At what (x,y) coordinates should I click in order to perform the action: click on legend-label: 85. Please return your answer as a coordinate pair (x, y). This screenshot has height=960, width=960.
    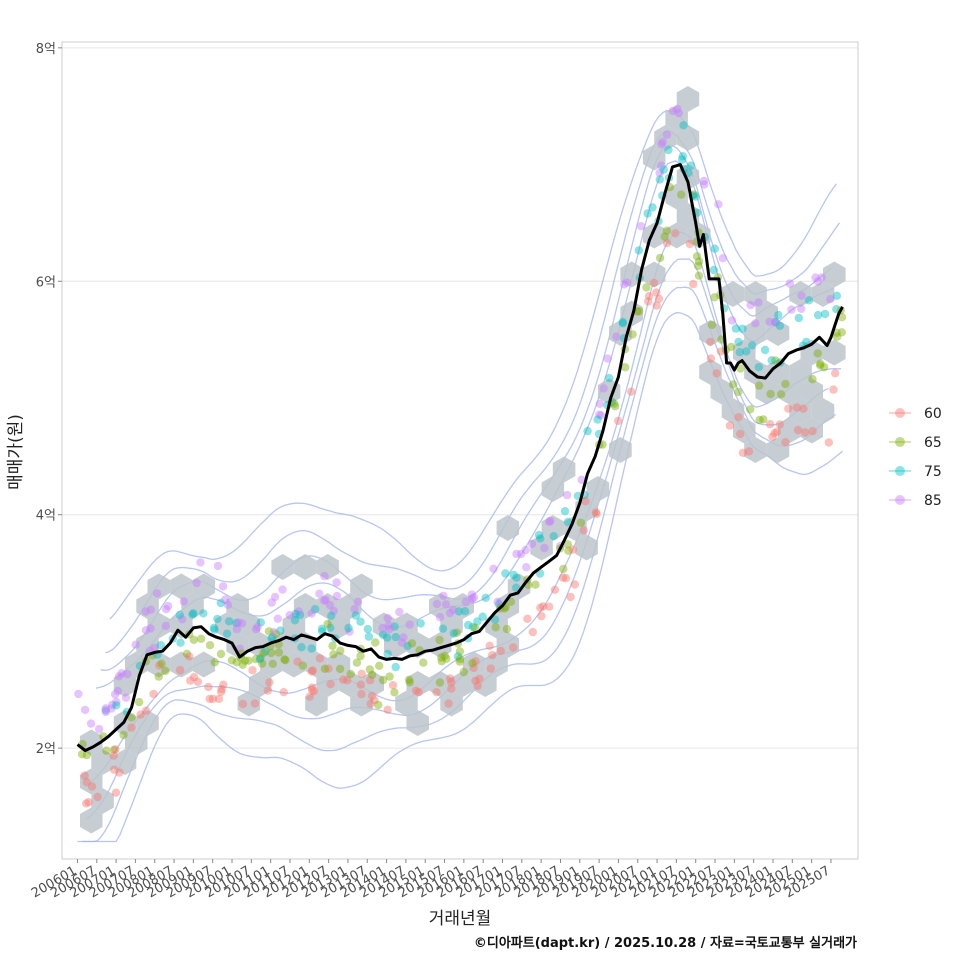
    Looking at the image, I should click on (933, 501).